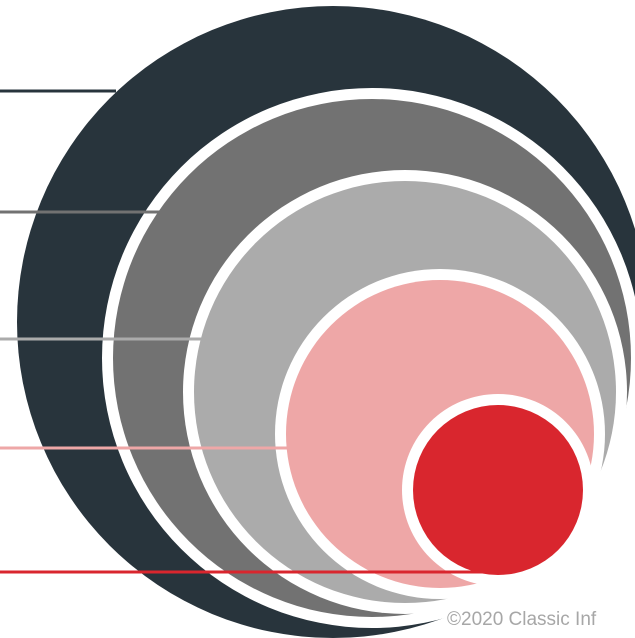  What do you see at coordinates (522, 619) in the screenshot?
I see `copyright-text: ©2020 Classic Inf` at bounding box center [522, 619].